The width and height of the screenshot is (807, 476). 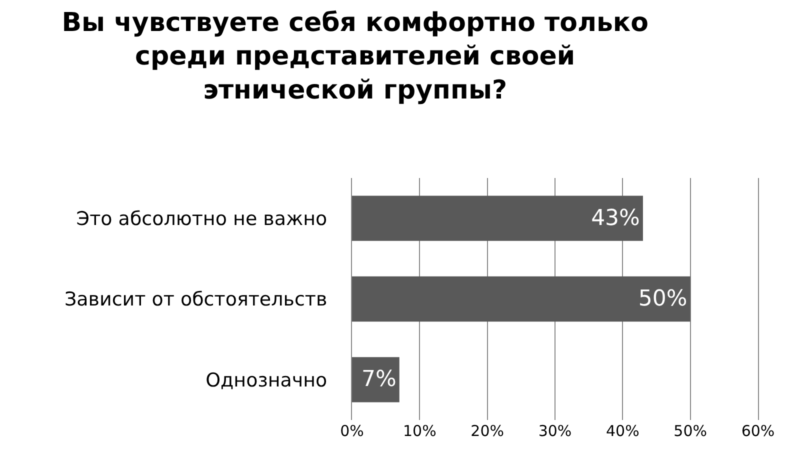 What do you see at coordinates (623, 431) in the screenshot?
I see `x-tick-label: 40%` at bounding box center [623, 431].